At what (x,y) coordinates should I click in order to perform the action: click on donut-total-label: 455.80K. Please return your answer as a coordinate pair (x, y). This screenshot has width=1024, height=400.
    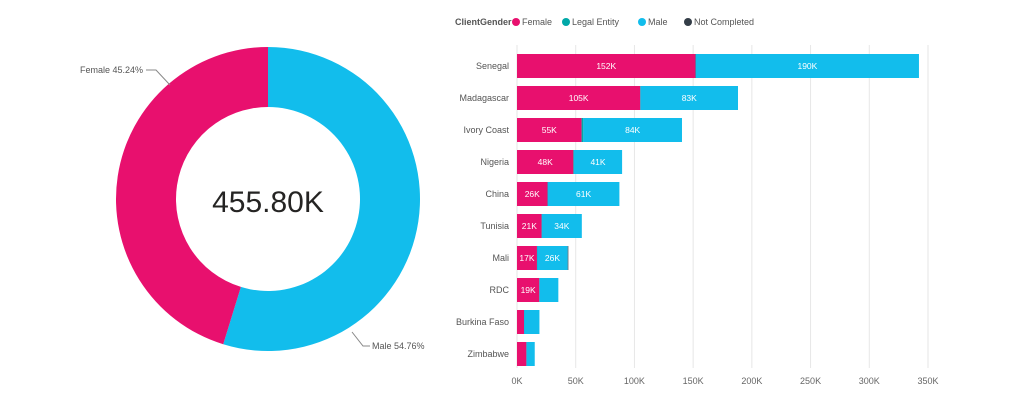
    Looking at the image, I should click on (268, 202).